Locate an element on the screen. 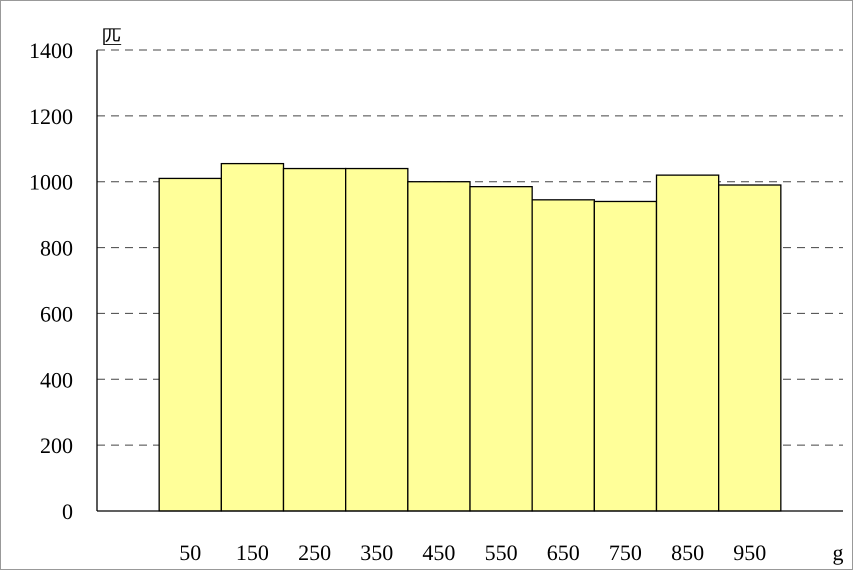 The height and width of the screenshot is (570, 853). y-tick-label: 800 is located at coordinates (56, 248).